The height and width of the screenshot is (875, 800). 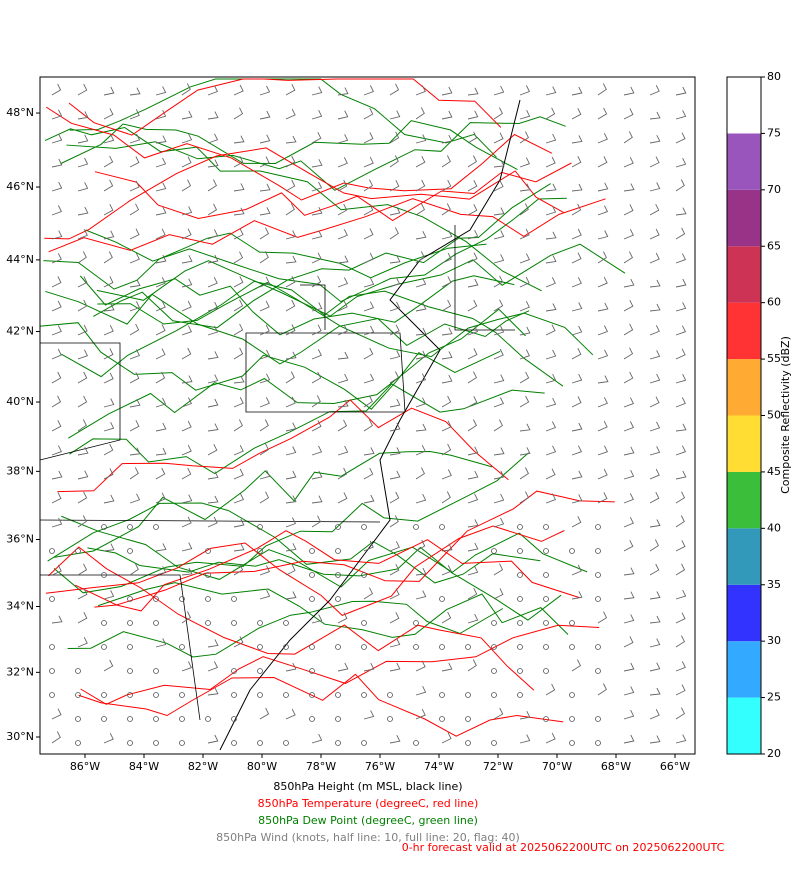 What do you see at coordinates (20, 671) in the screenshot?
I see `y-tick-label: 32°N` at bounding box center [20, 671].